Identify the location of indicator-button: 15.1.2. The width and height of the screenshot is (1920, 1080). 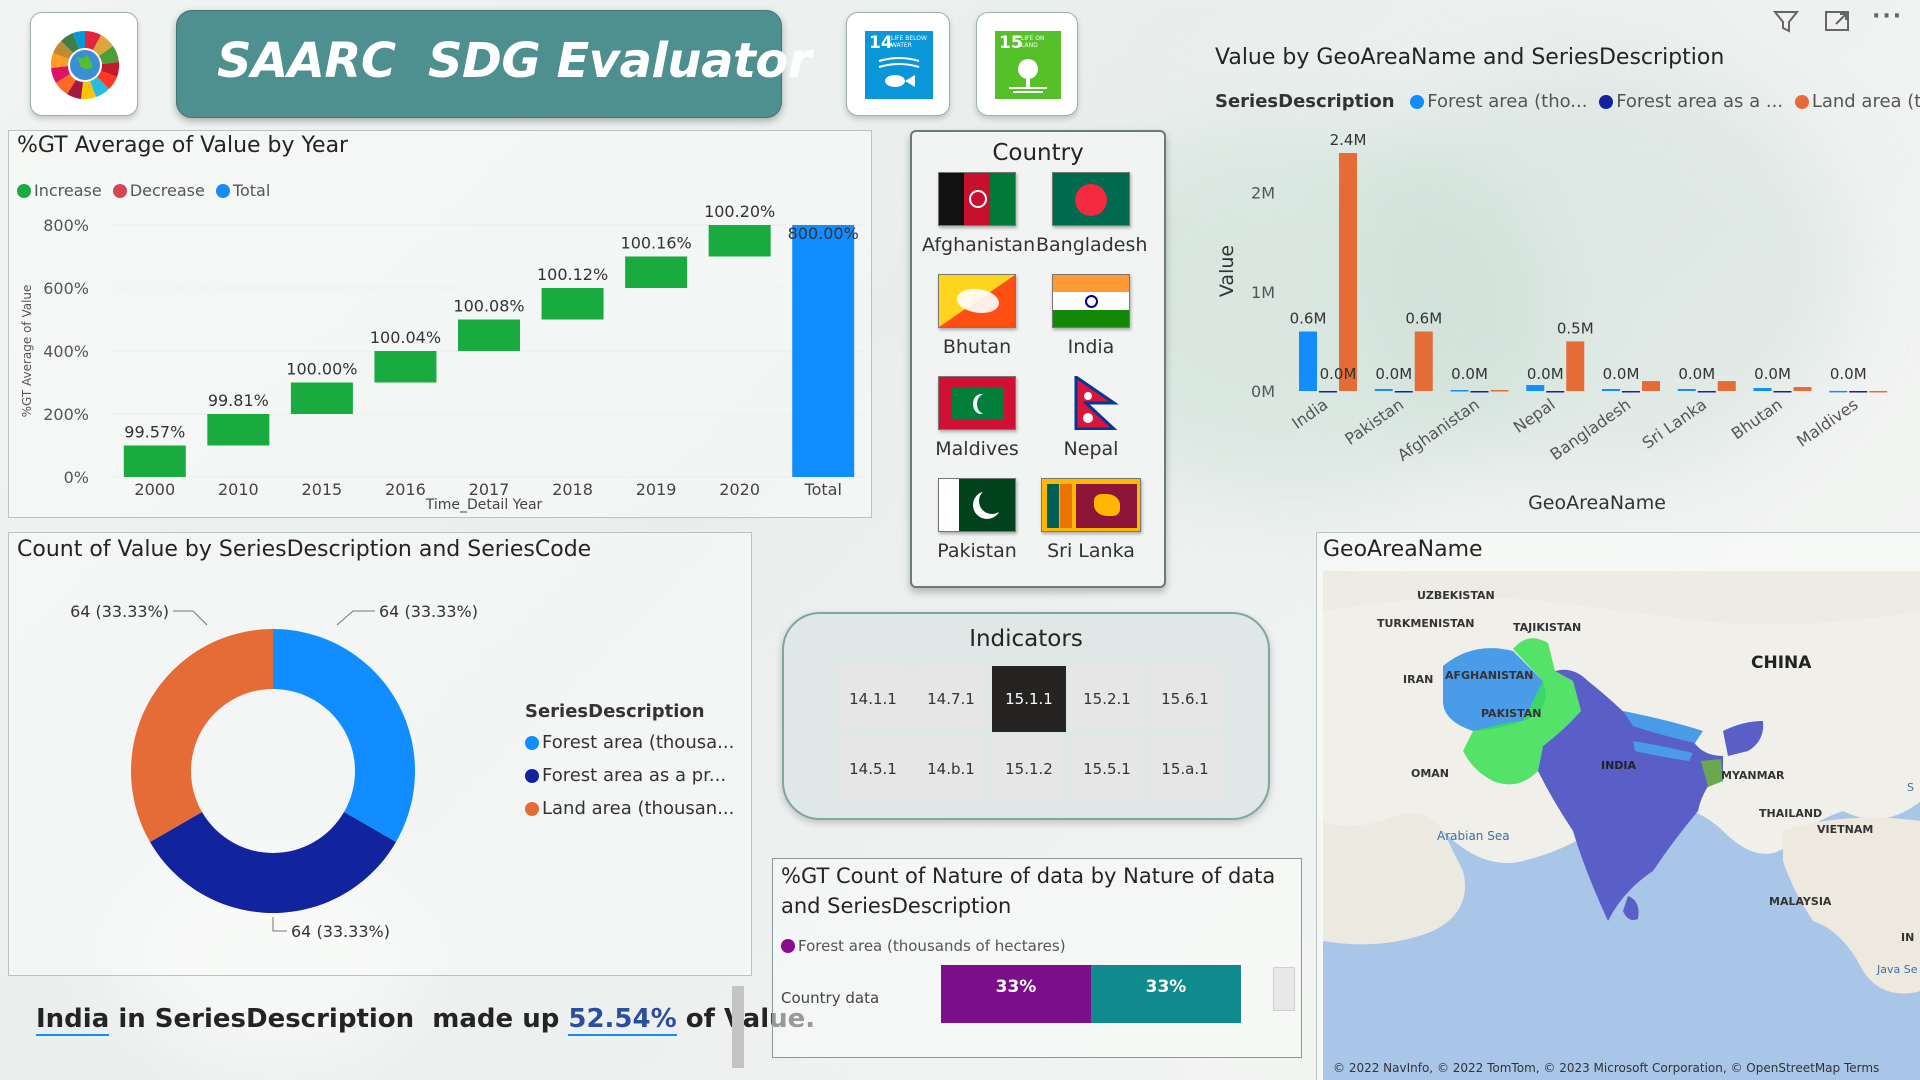
(1029, 769).